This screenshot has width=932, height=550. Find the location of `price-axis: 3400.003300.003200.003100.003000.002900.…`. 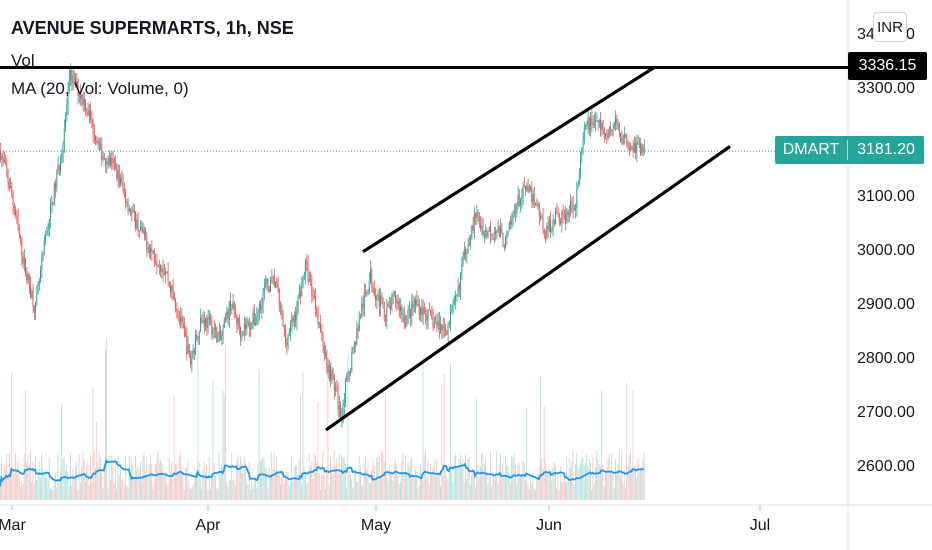

price-axis: 3400.003300.003200.003100.003000.002900.… is located at coordinates (886, 250).